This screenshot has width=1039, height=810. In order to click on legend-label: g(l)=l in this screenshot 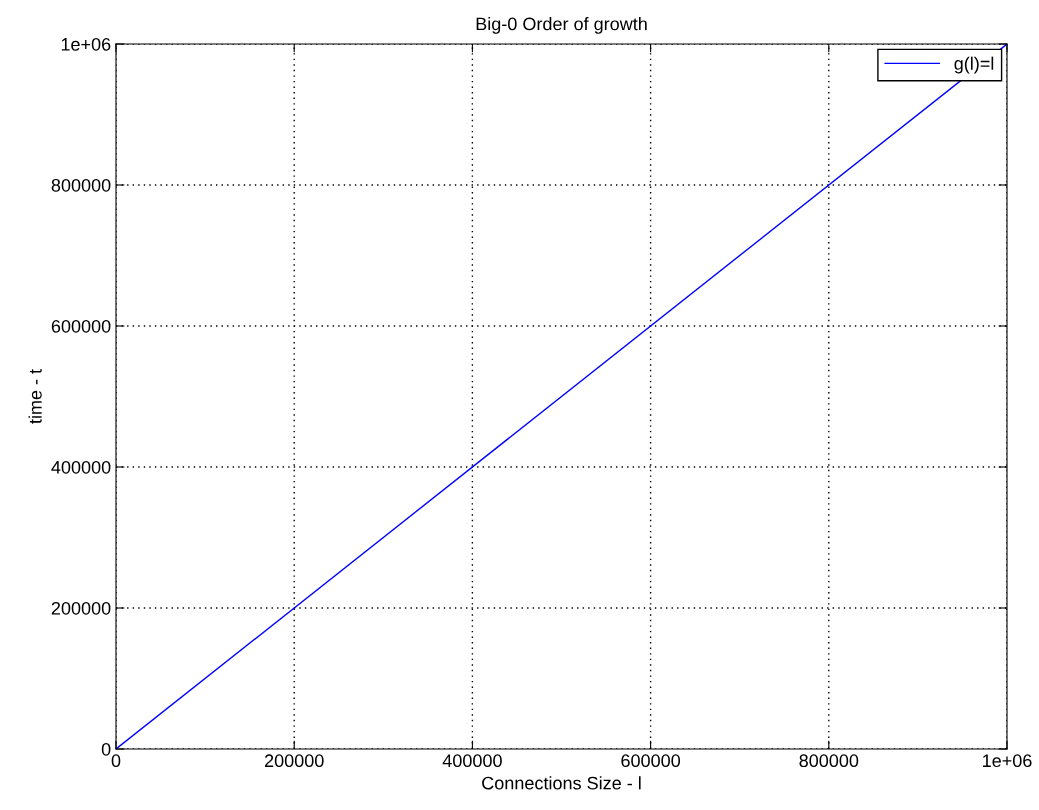, I will do `click(974, 65)`.